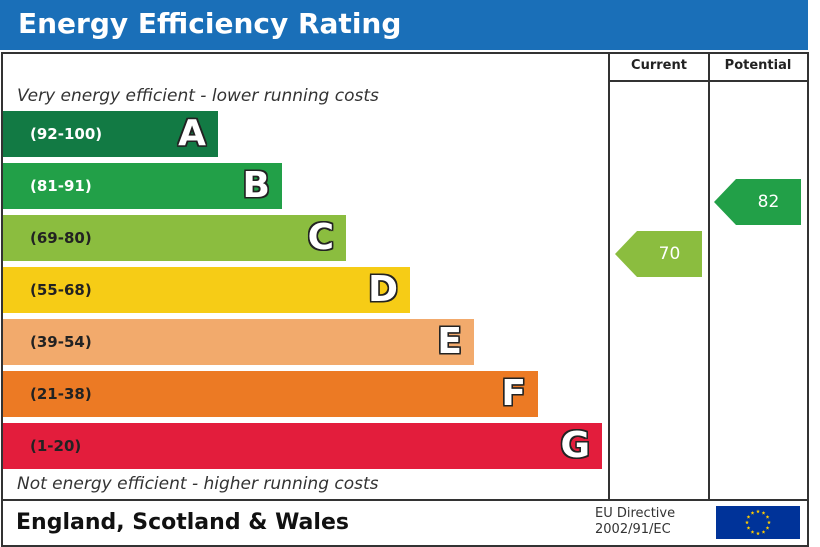 The height and width of the screenshot is (547, 820). Describe the element at coordinates (758, 522) in the screenshot. I see `eu-flag-icon` at that location.